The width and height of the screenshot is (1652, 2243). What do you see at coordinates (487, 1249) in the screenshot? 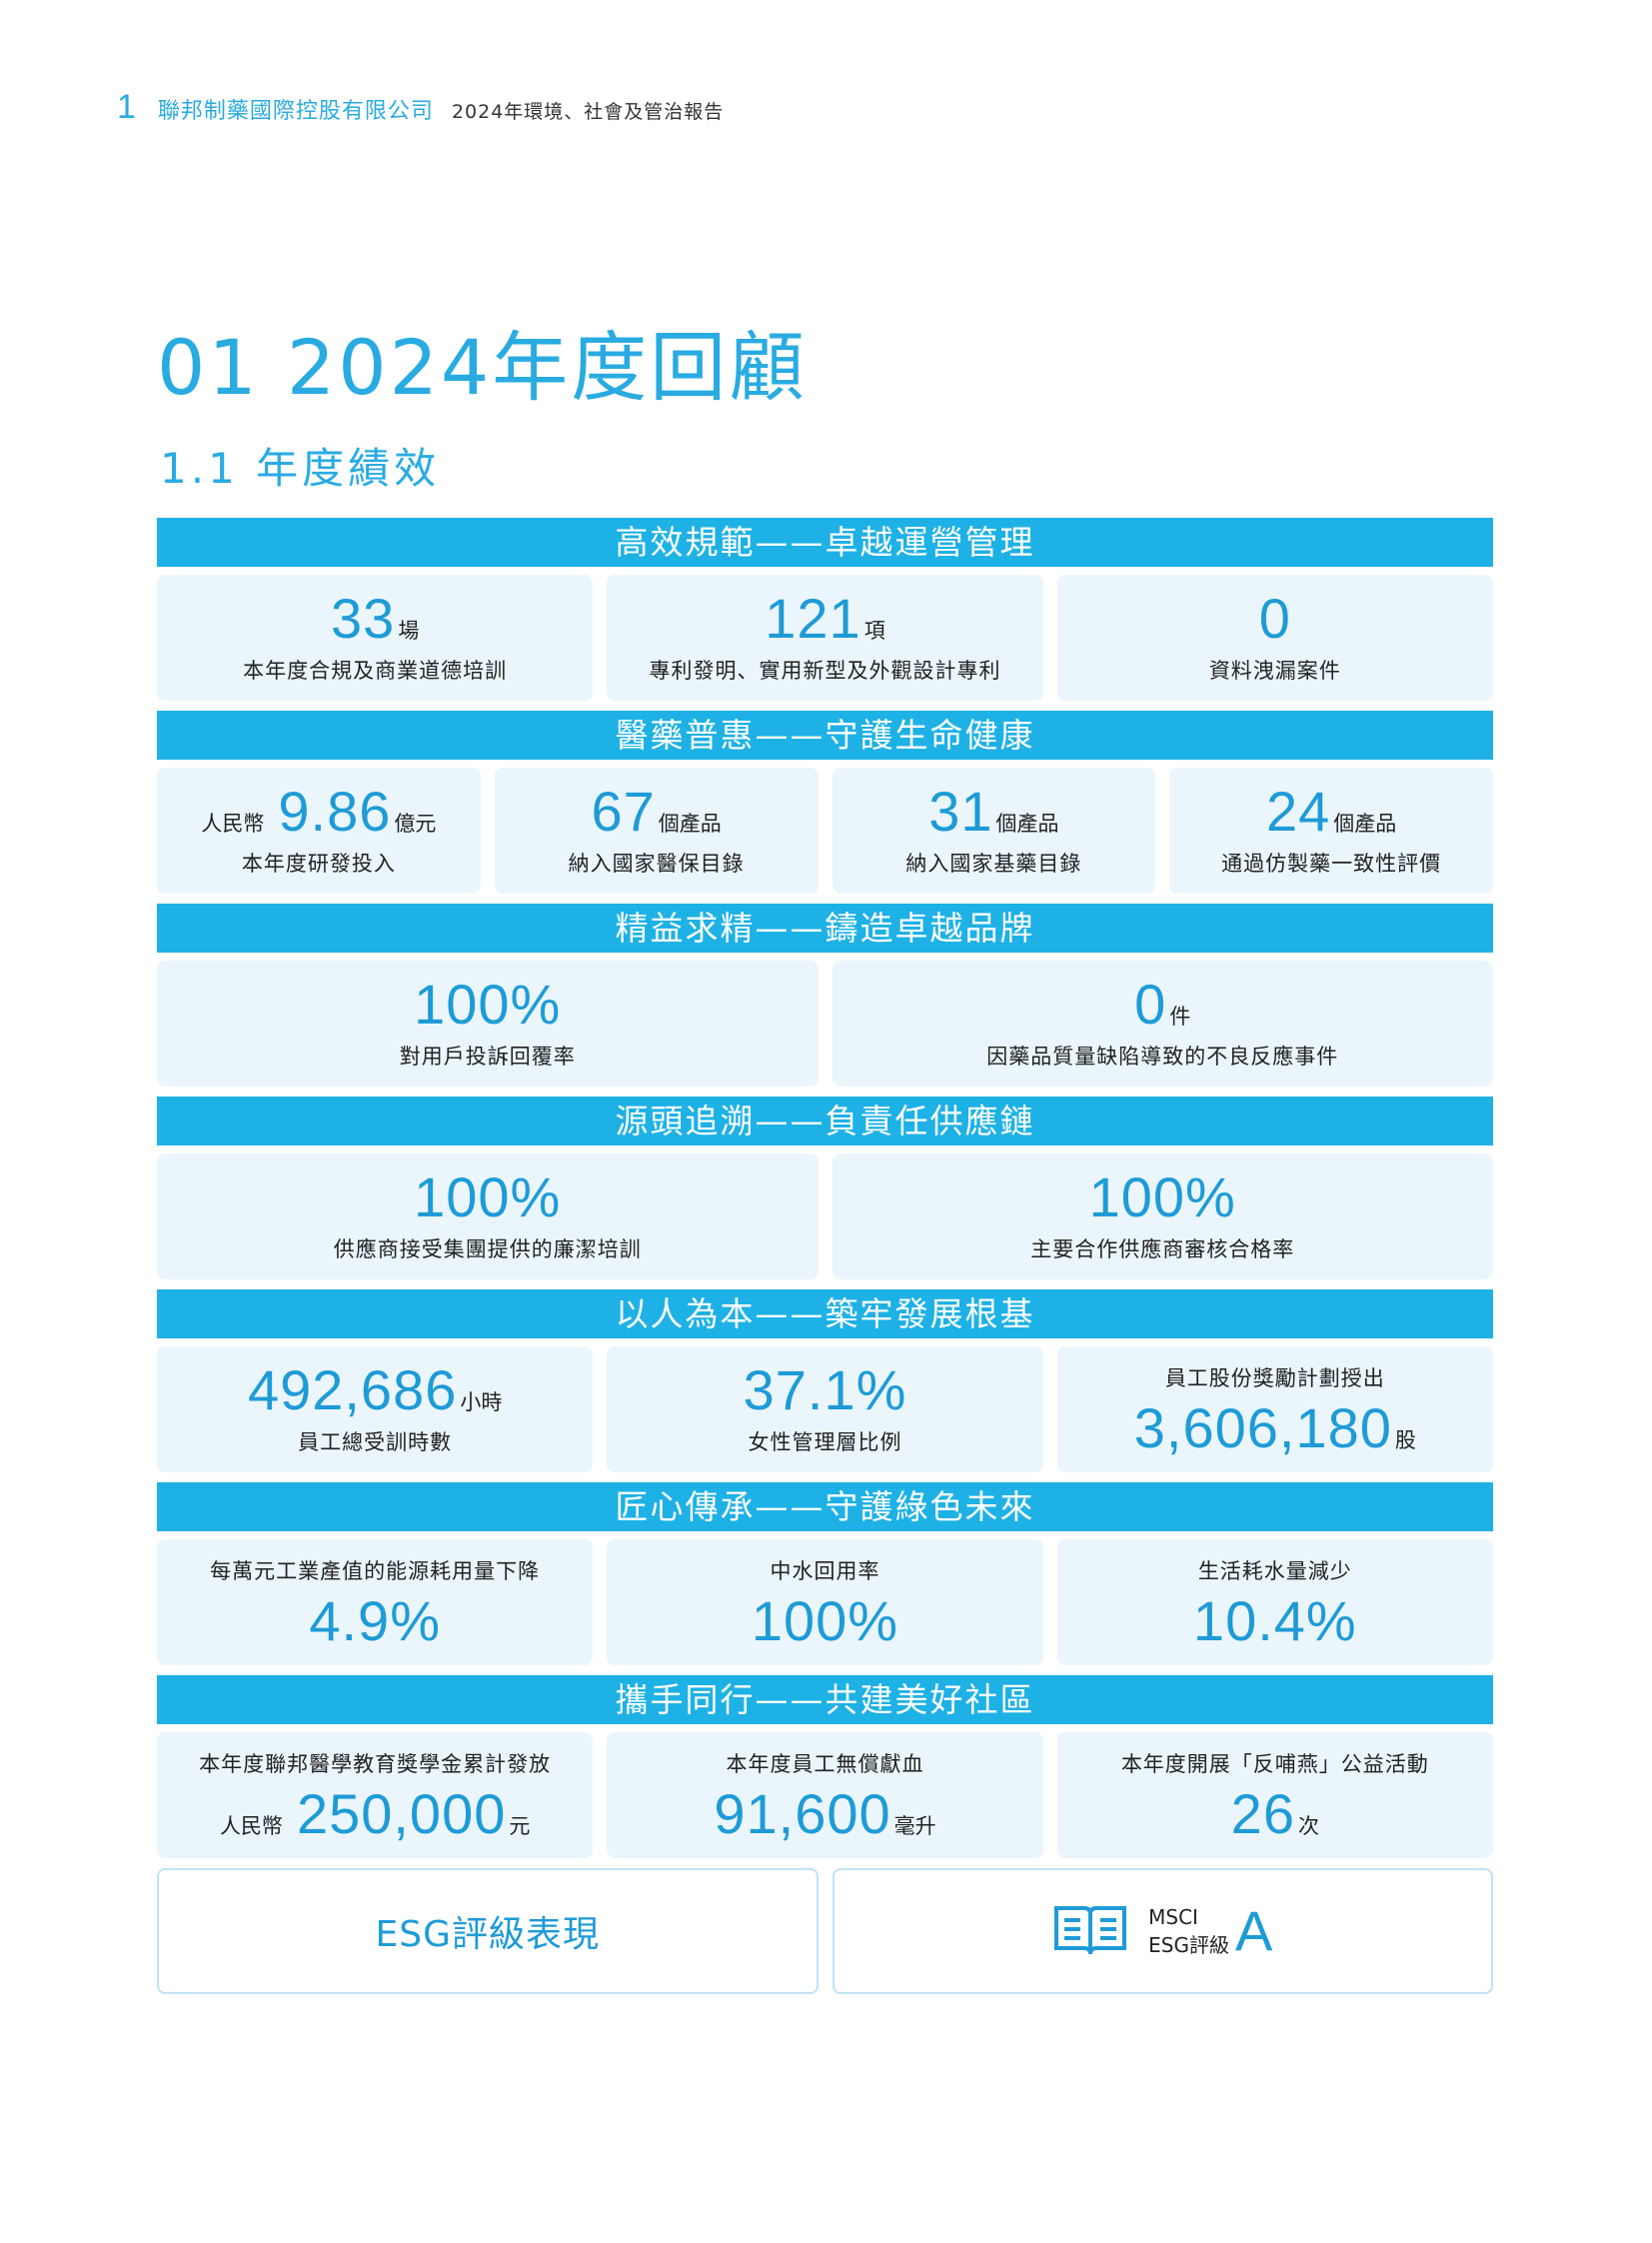
I see `stat-label: 供應商接受集團提供的廉潔培訓` at bounding box center [487, 1249].